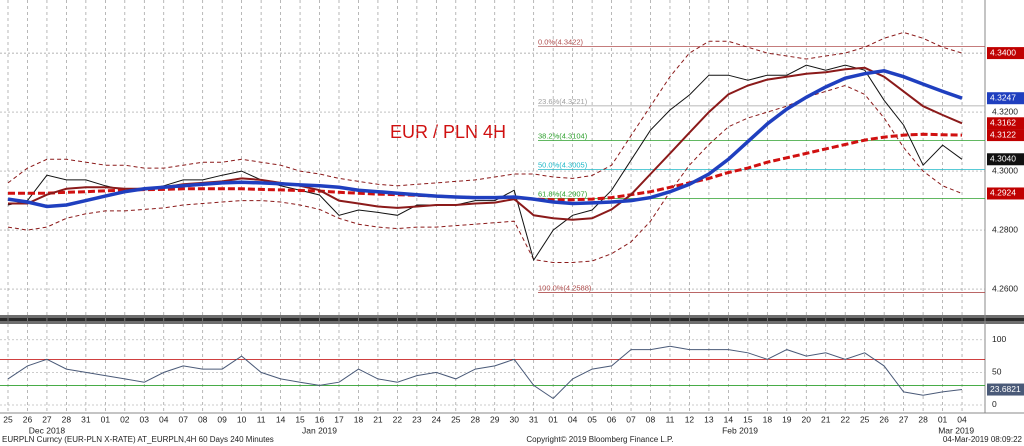 This screenshot has height=446, width=1024. Describe the element at coordinates (1005, 111) in the screenshot. I see `y-tick-label: 4.3200` at that location.